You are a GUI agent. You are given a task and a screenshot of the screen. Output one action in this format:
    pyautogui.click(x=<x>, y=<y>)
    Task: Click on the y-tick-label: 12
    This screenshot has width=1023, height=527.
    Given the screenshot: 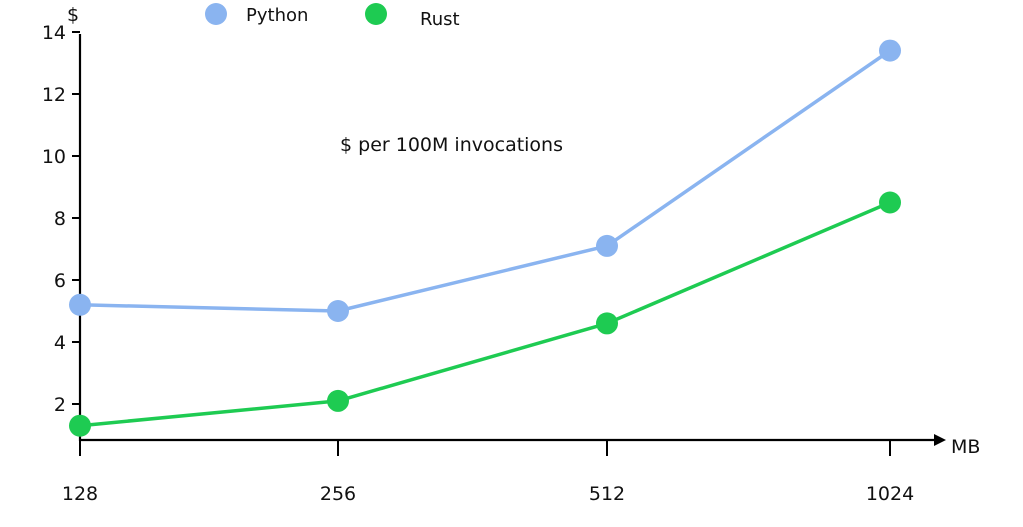 What is the action you would take?
    pyautogui.click(x=54, y=95)
    